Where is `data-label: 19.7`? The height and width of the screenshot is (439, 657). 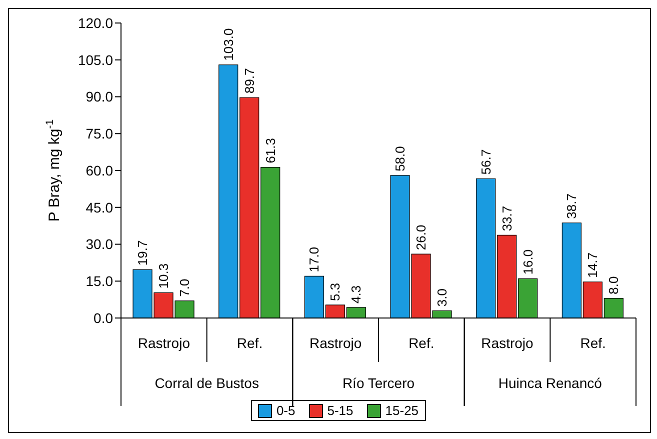
data-label: 19.7 is located at coordinates (142, 253).